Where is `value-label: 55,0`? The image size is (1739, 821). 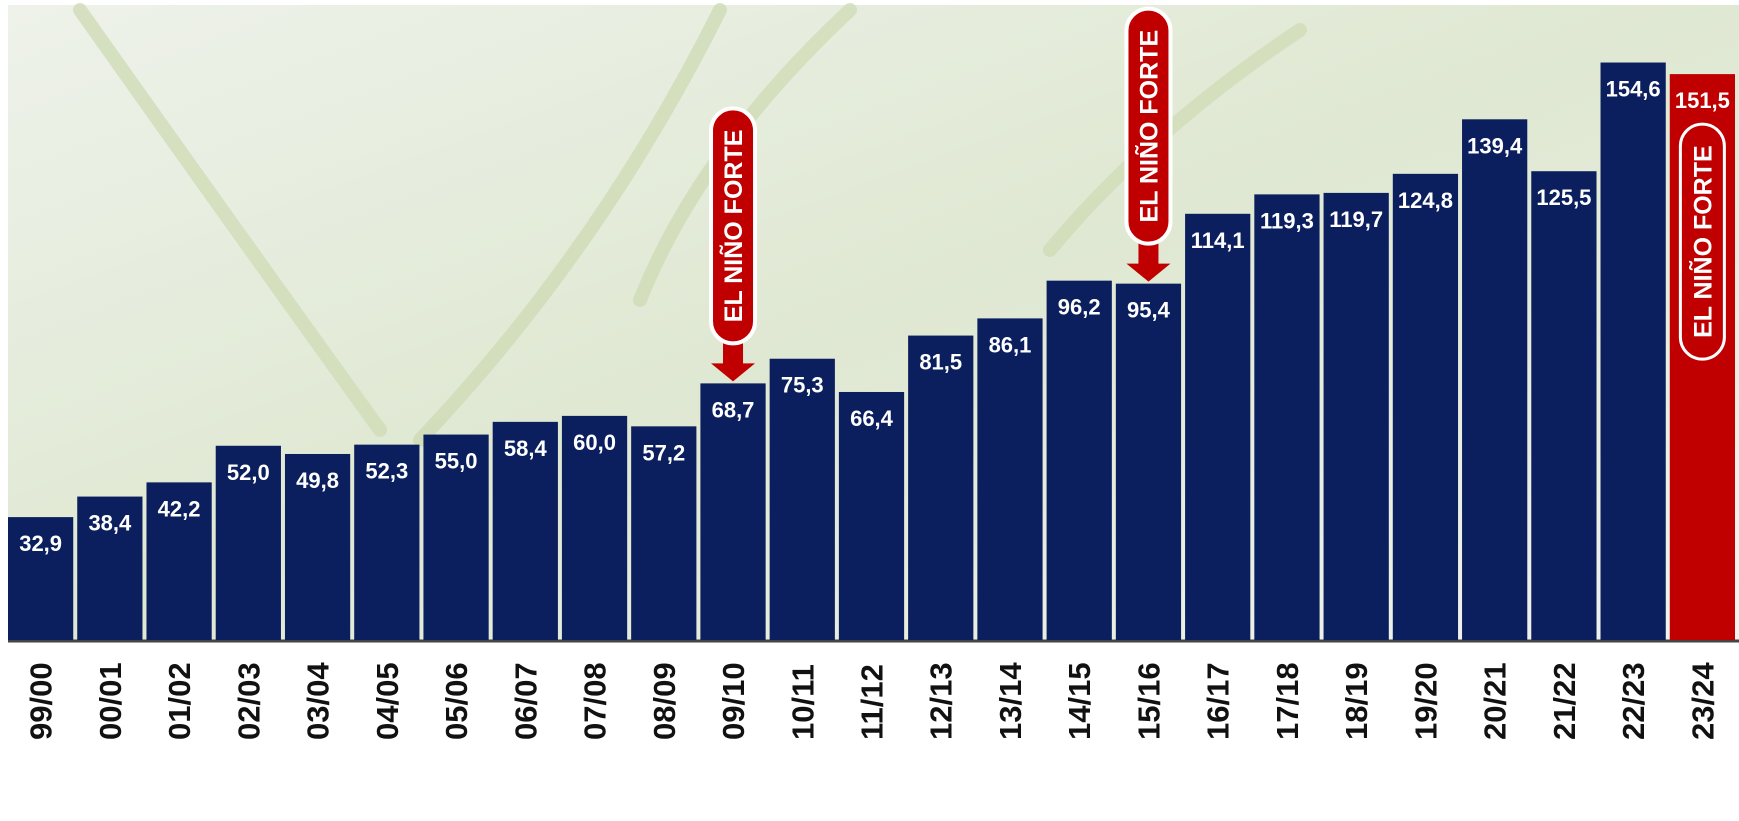
value-label: 55,0 is located at coordinates (456, 461).